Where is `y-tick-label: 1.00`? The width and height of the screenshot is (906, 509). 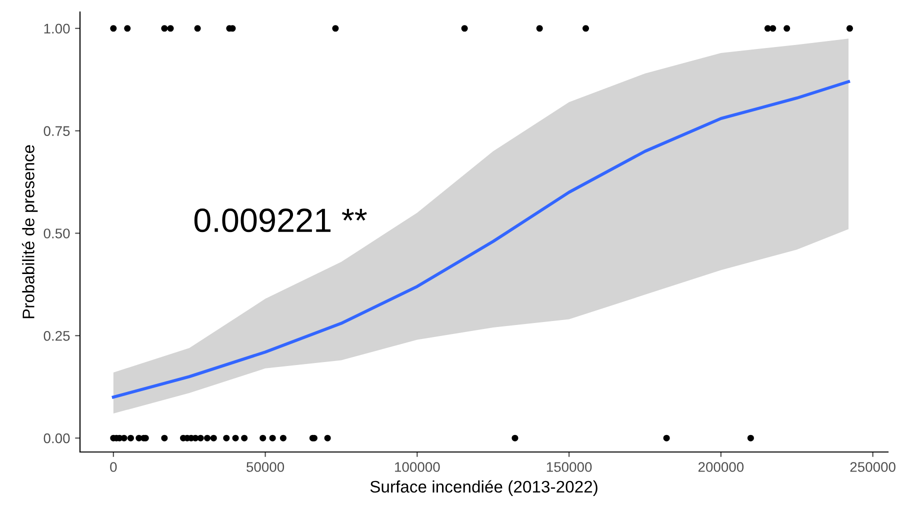 y-tick-label: 1.00 is located at coordinates (57, 29).